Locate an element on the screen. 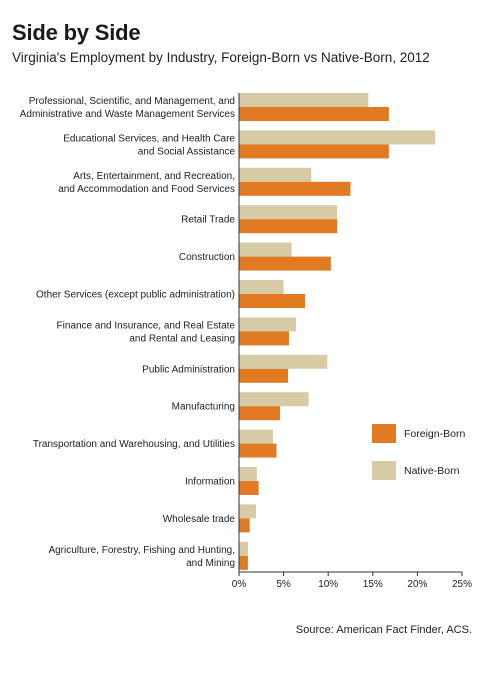  category-label: Wholesale trade is located at coordinates (199, 519).